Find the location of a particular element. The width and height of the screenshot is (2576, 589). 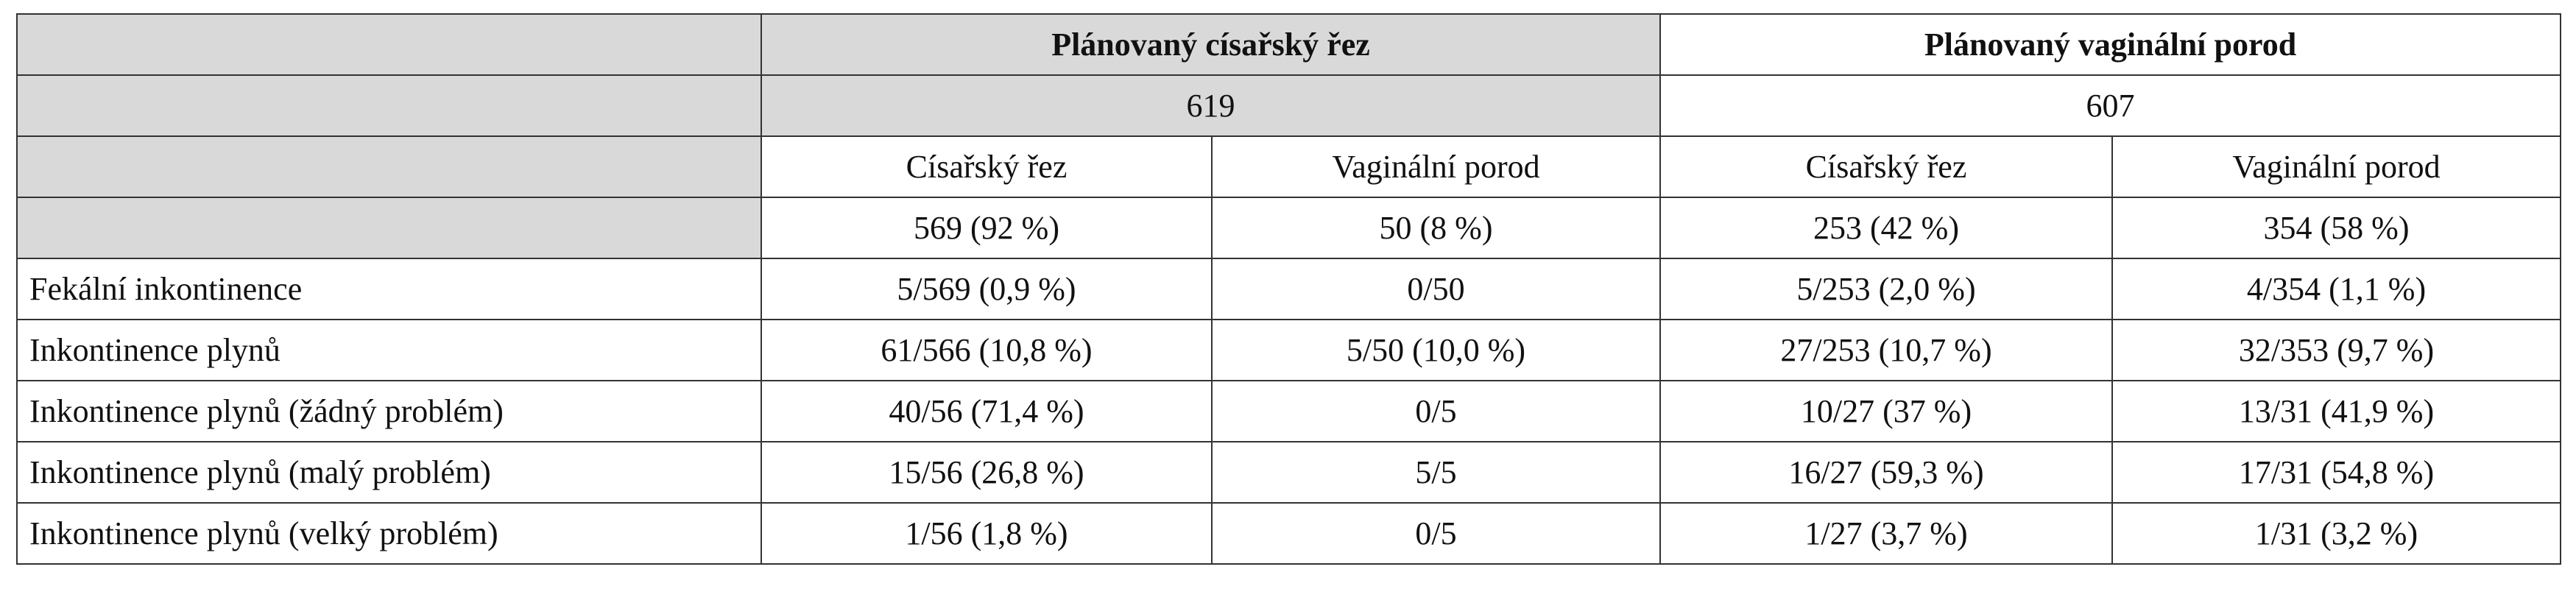

table-cell: 17/31 (54,8 %) is located at coordinates (2336, 472).